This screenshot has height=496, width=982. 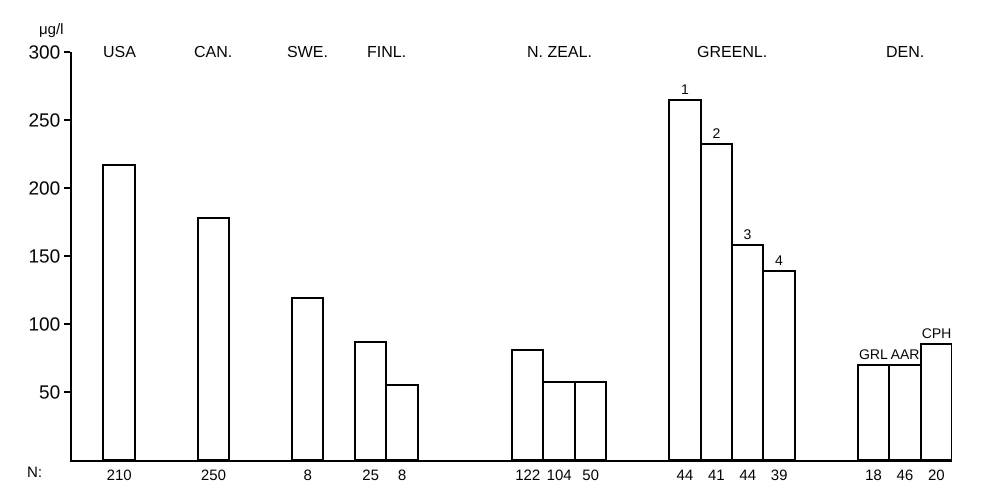 I want to click on y-axis-title: μg/l, so click(x=51, y=29).